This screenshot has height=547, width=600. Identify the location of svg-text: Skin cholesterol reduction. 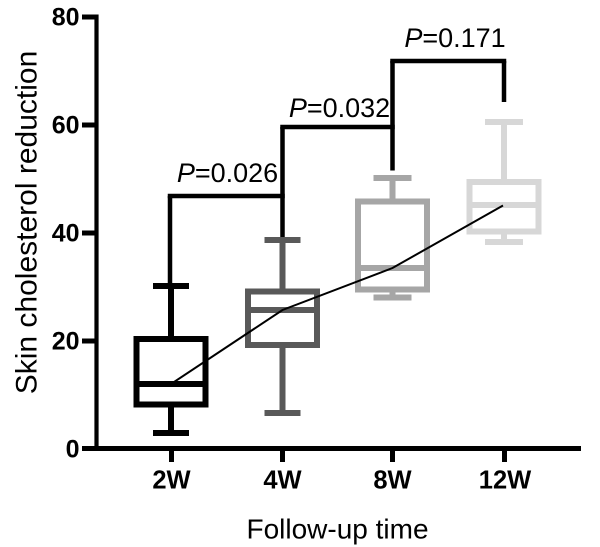
(27, 223).